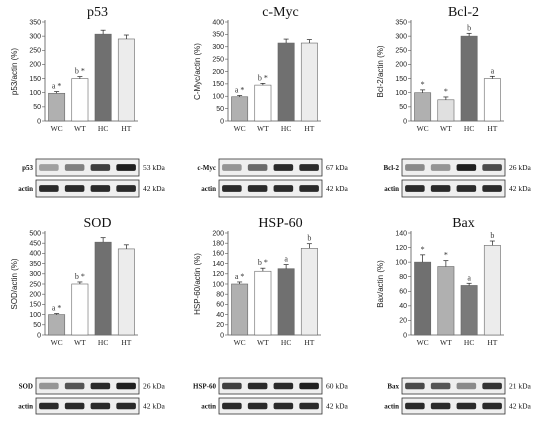 The image size is (550, 423). I want to click on chart-title: c-Myc, so click(280, 12).